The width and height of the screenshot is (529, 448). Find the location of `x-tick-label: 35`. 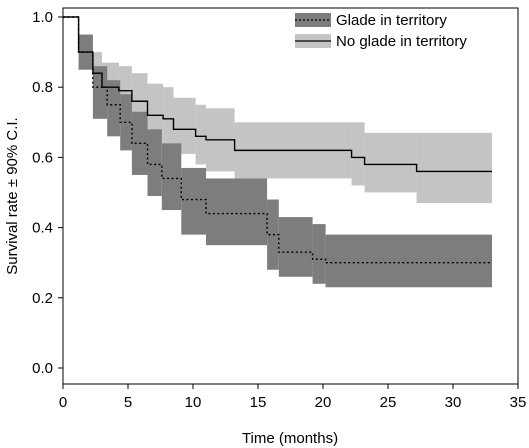

x-tick-label: 35 is located at coordinates (518, 402).